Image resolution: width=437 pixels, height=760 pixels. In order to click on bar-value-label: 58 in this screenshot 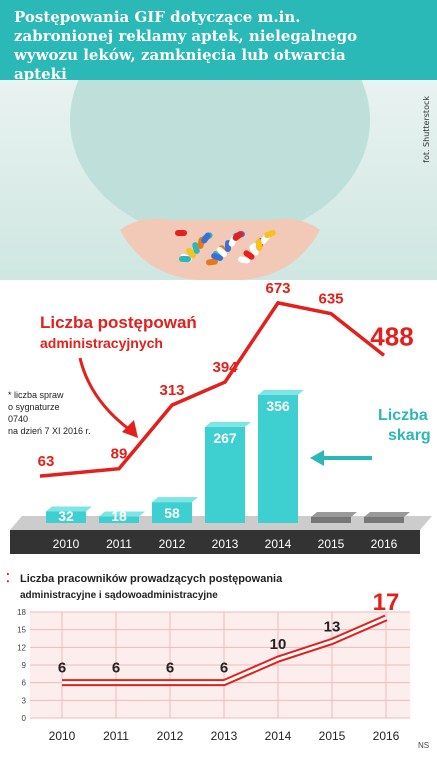, I will do `click(172, 513)`.